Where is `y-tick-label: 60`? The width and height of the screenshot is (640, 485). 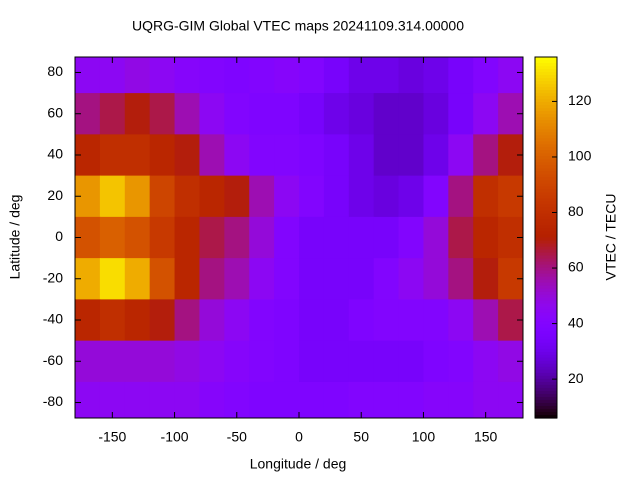
y-tick-label: 60 is located at coordinates (55, 112).